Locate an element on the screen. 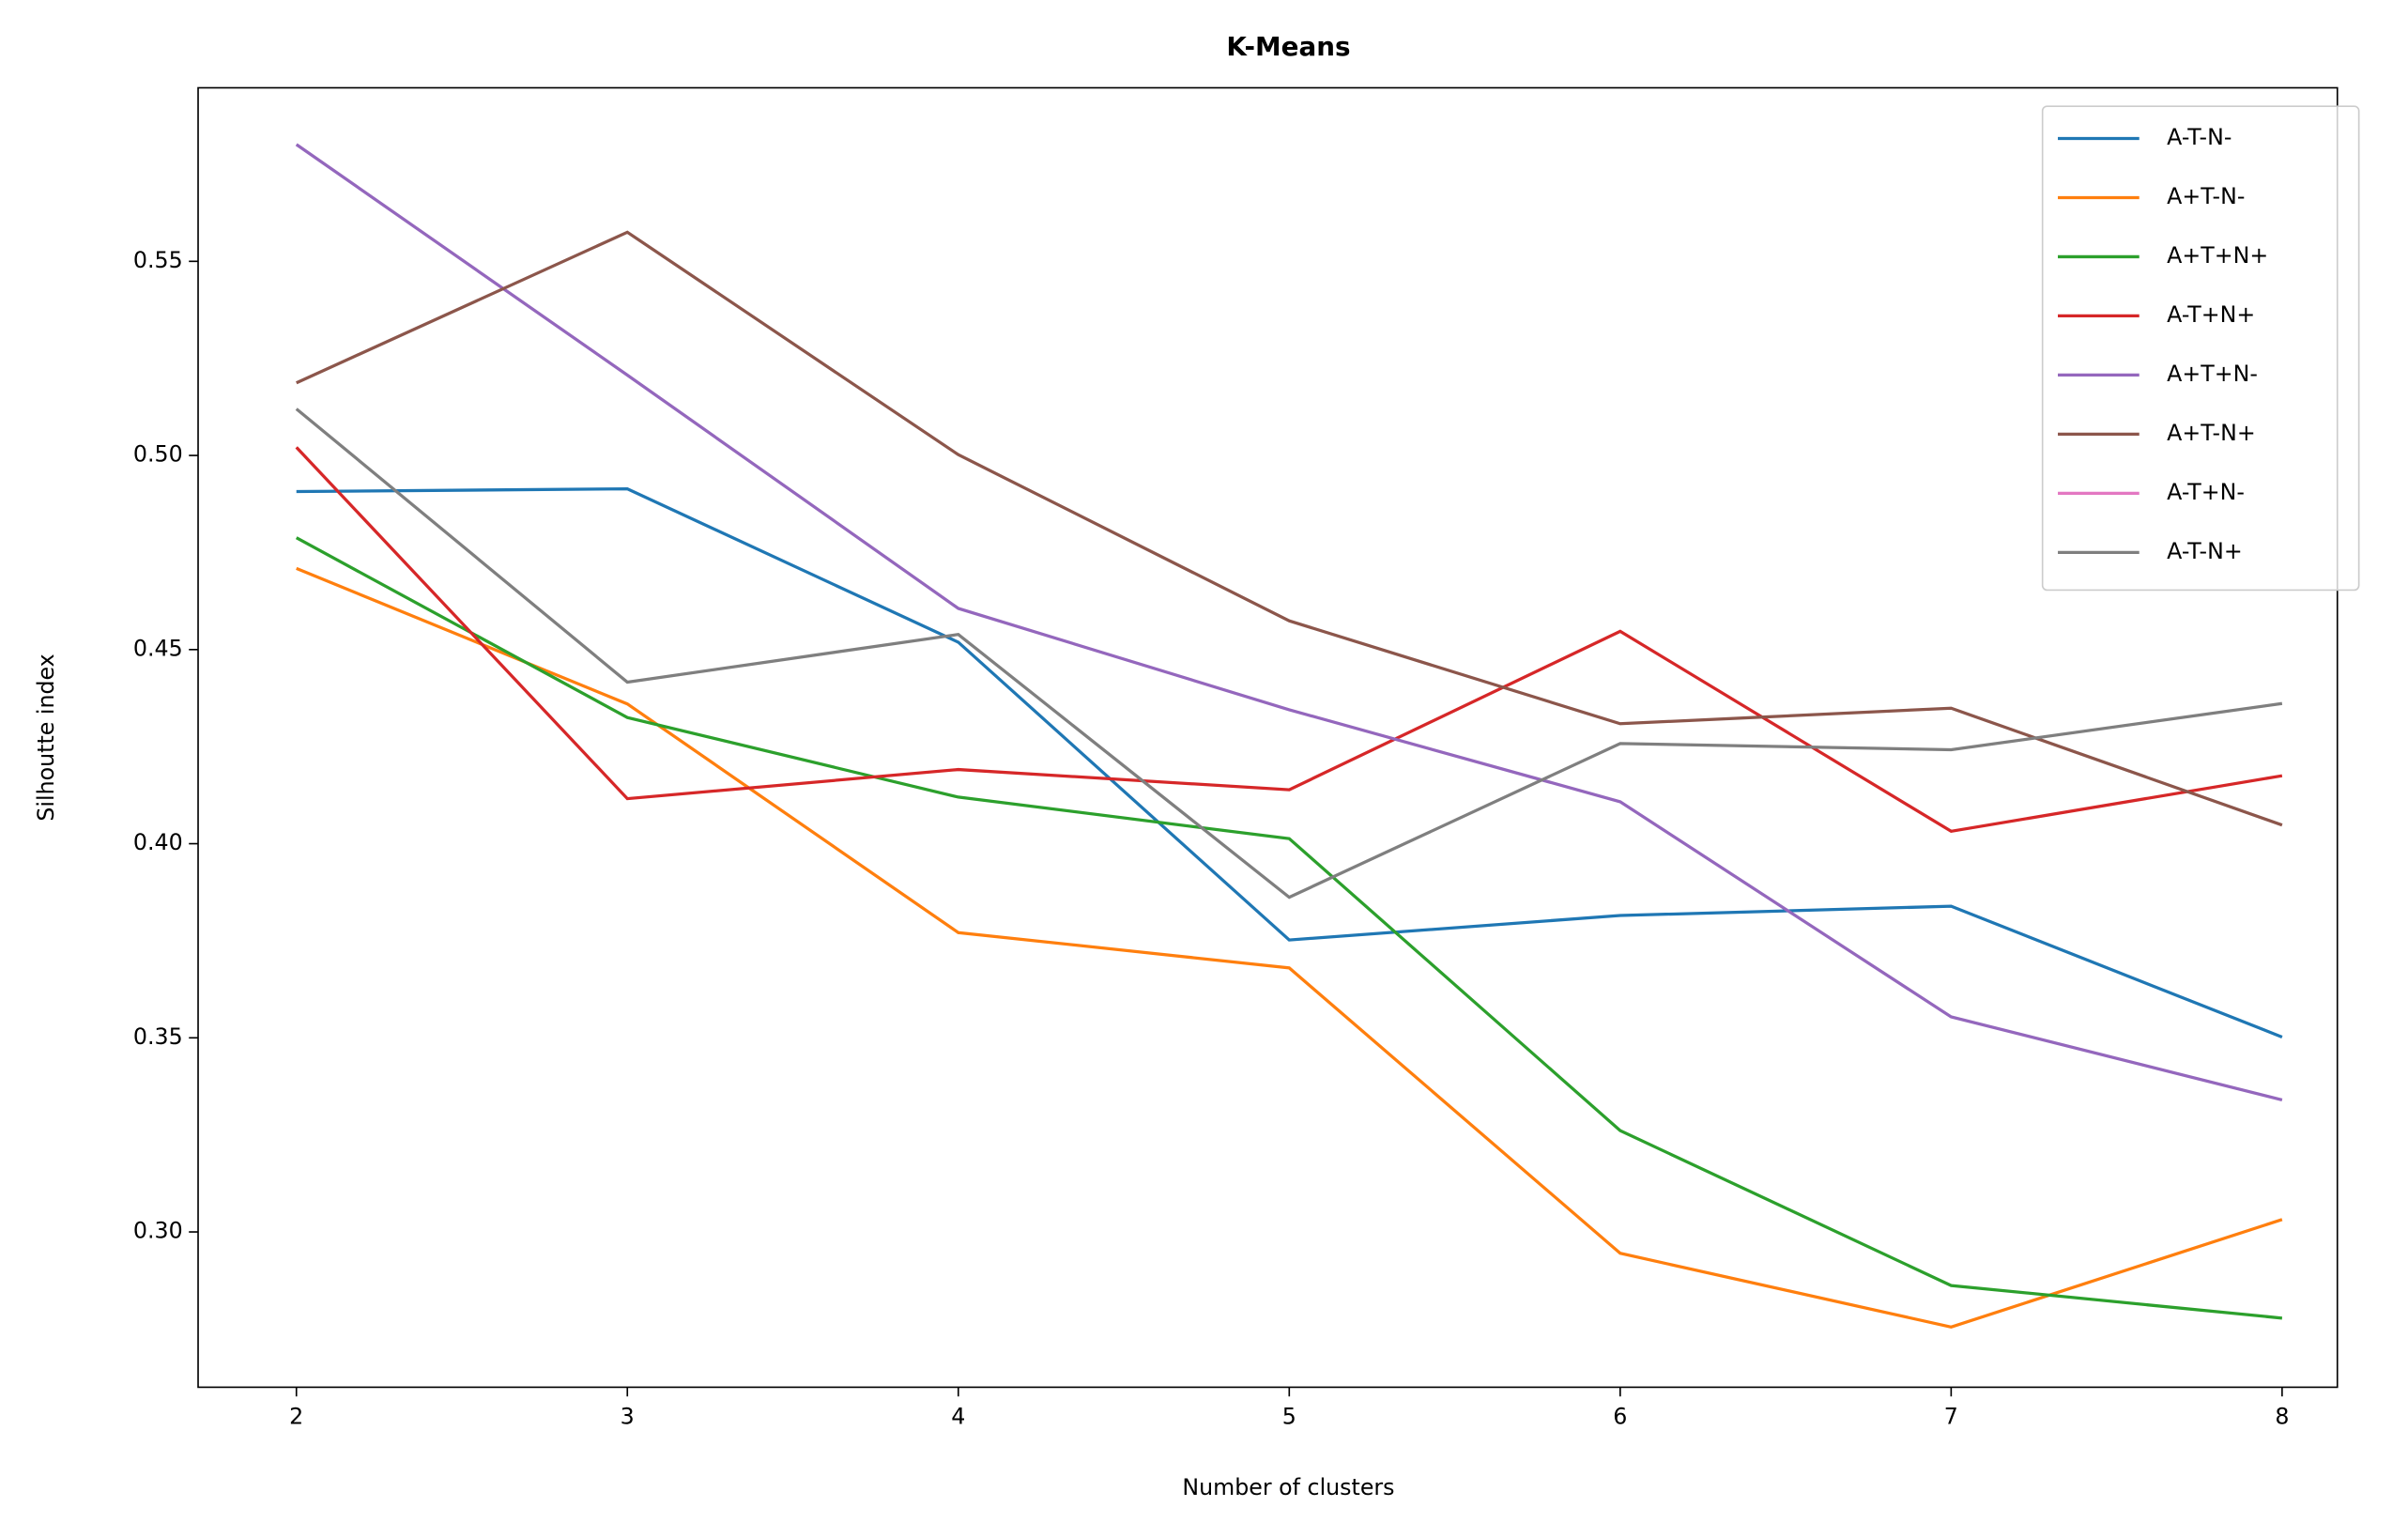 The width and height of the screenshot is (2408, 1538). x-axis-label: Number of clusters is located at coordinates (1288, 1487).